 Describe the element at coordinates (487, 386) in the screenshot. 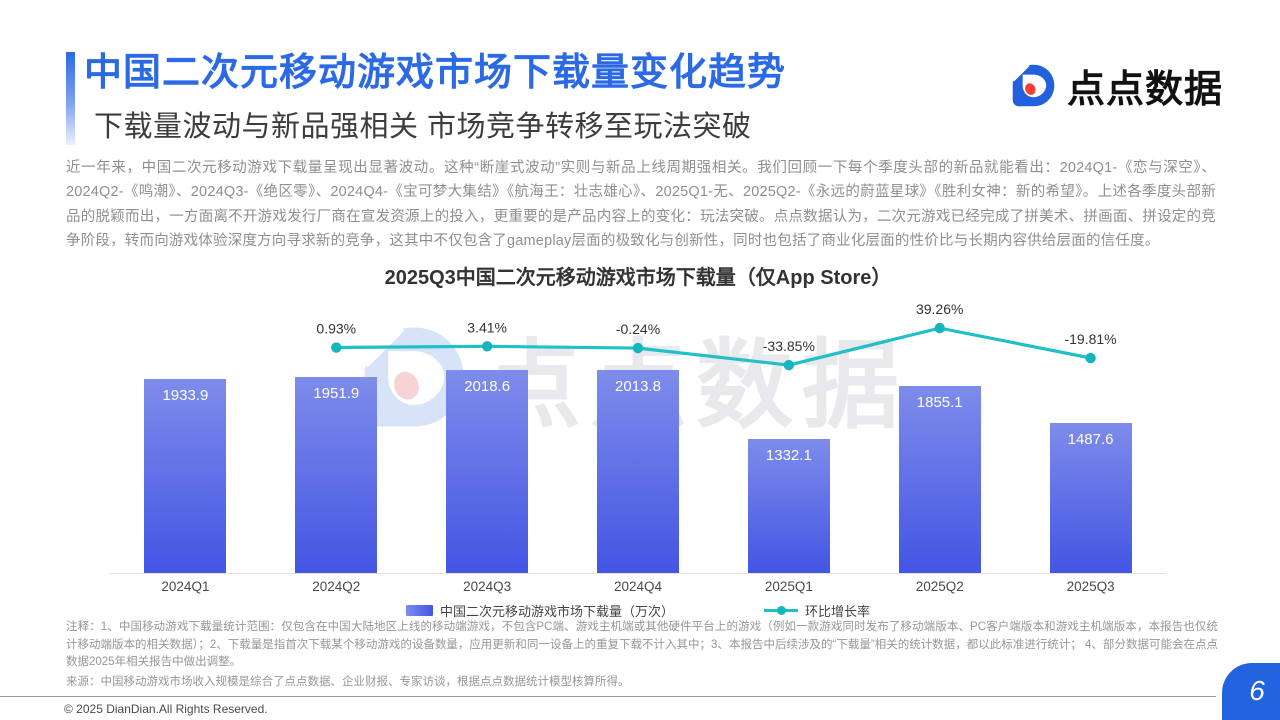

I see `bar-value-label: 2018.6` at that location.